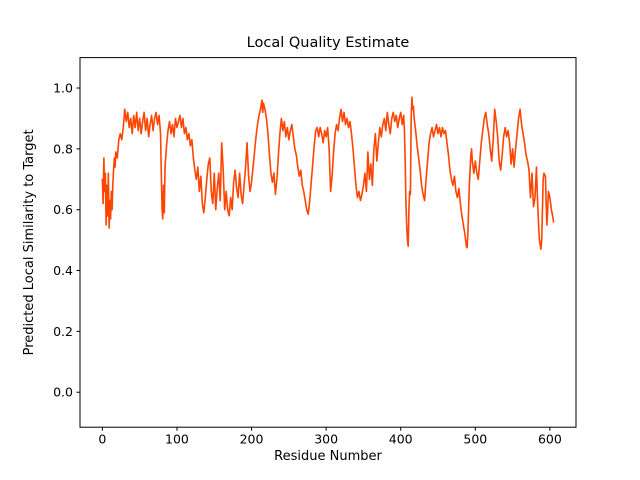 This screenshot has width=640, height=480. What do you see at coordinates (63, 331) in the screenshot?
I see `y-tick-label: 0.2` at bounding box center [63, 331].